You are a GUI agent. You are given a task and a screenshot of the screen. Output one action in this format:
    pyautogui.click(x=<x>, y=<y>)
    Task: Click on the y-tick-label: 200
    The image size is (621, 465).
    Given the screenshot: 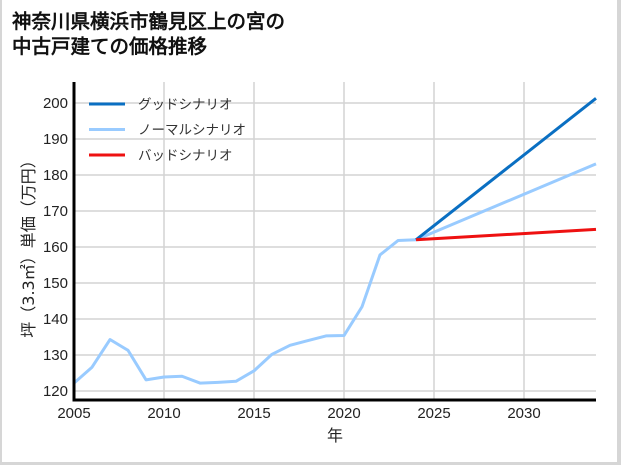 What is the action you would take?
    pyautogui.click(x=55, y=103)
    